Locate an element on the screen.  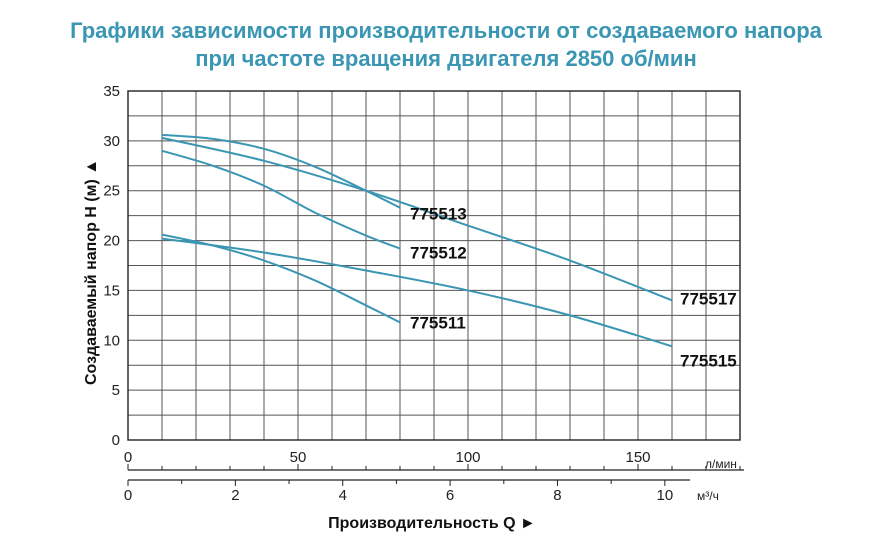
y-axis-title: Создаваемый напор H (м) ▲ is located at coordinates (91, 272).